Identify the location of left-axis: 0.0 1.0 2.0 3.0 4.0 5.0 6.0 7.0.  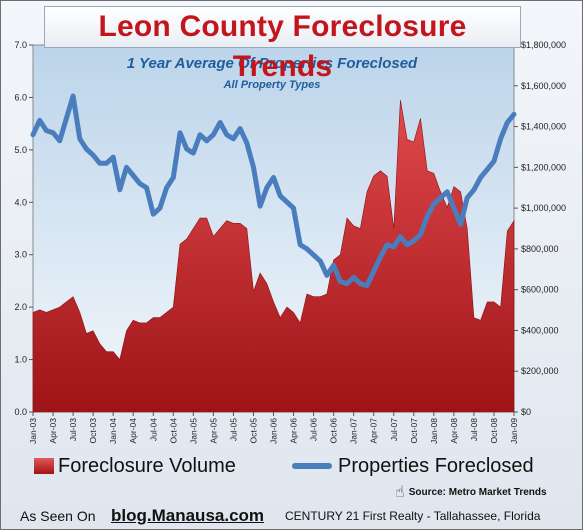
(23, 228).